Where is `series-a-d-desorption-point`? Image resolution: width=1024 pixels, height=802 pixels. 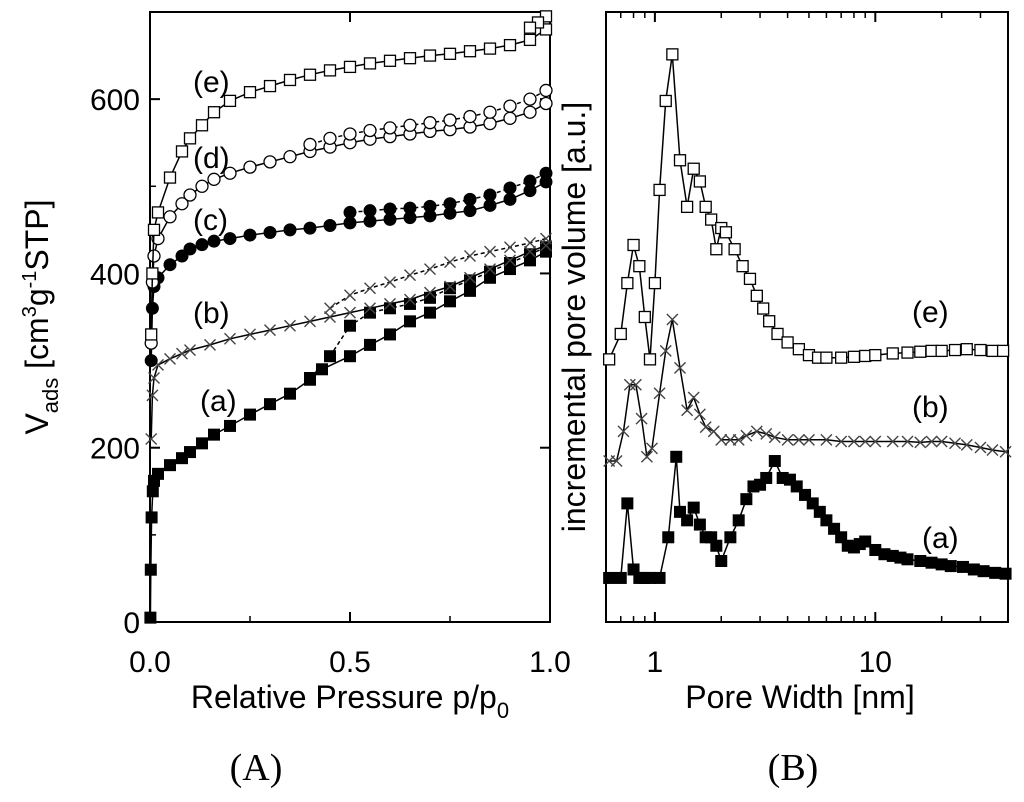
series-a-d-desorption-point is located at coordinates (390, 128).